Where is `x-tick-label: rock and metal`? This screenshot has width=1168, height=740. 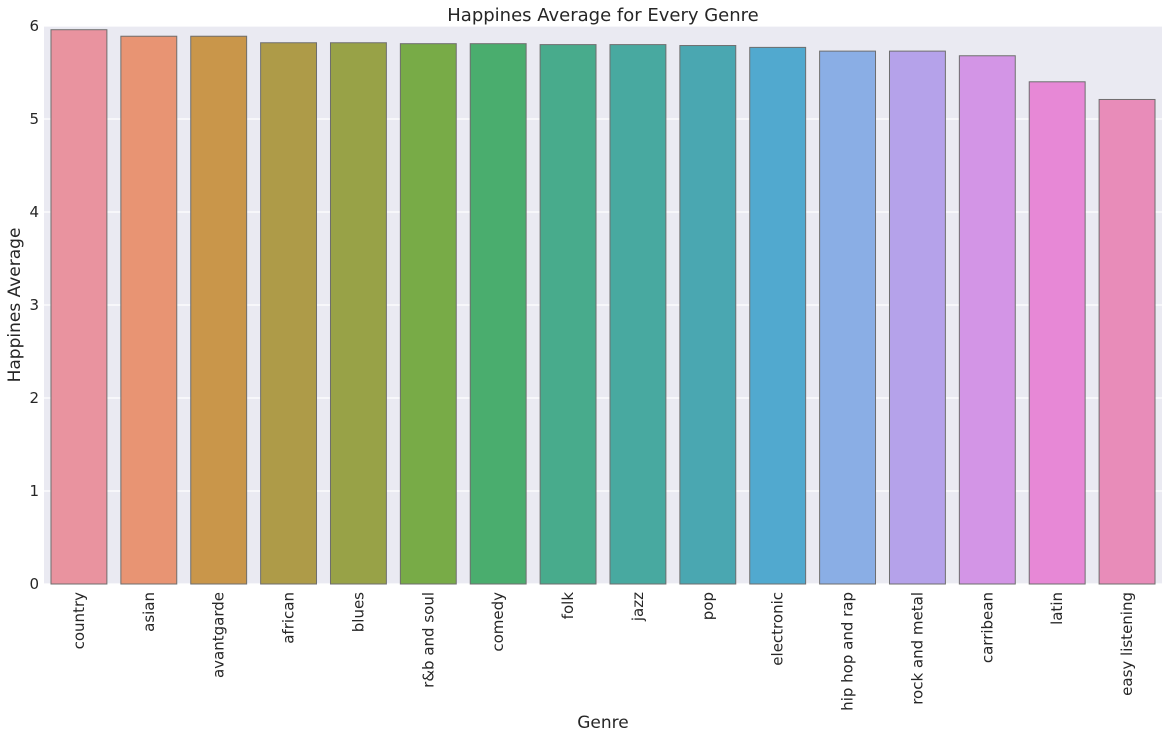 x-tick-label: rock and metal is located at coordinates (917, 648).